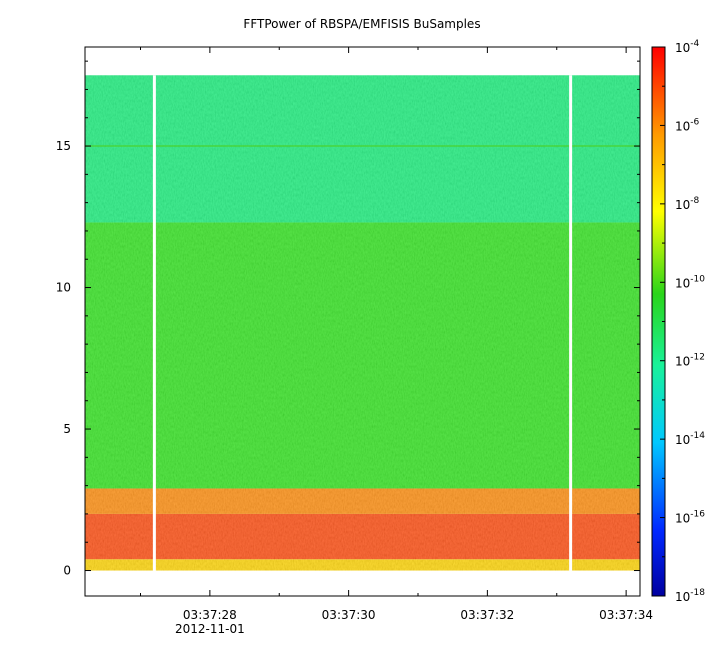 This screenshot has width=724, height=656. Describe the element at coordinates (690, 439) in the screenshot. I see `colorbar-tick-label: 10⁻¹⁴` at that location.